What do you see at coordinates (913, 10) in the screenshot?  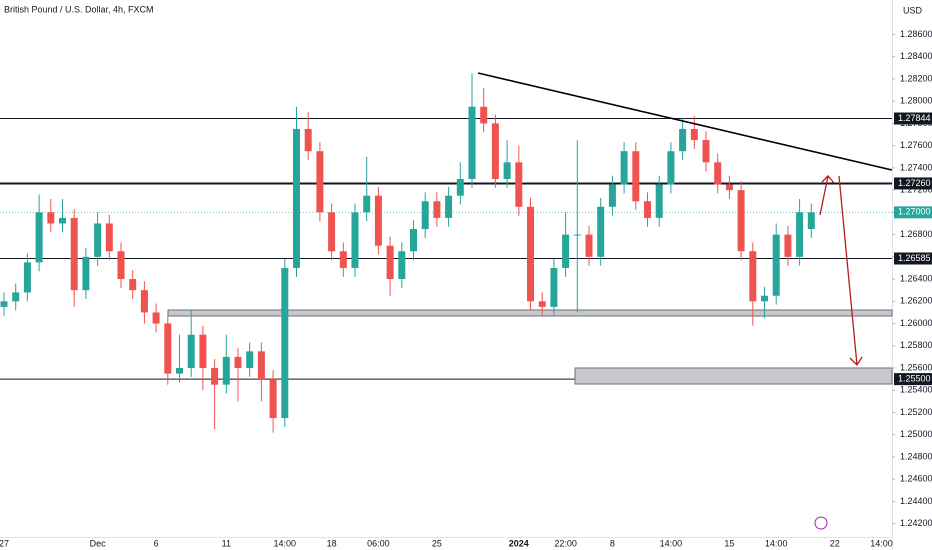 I see `currency-label: USD` at bounding box center [913, 10].